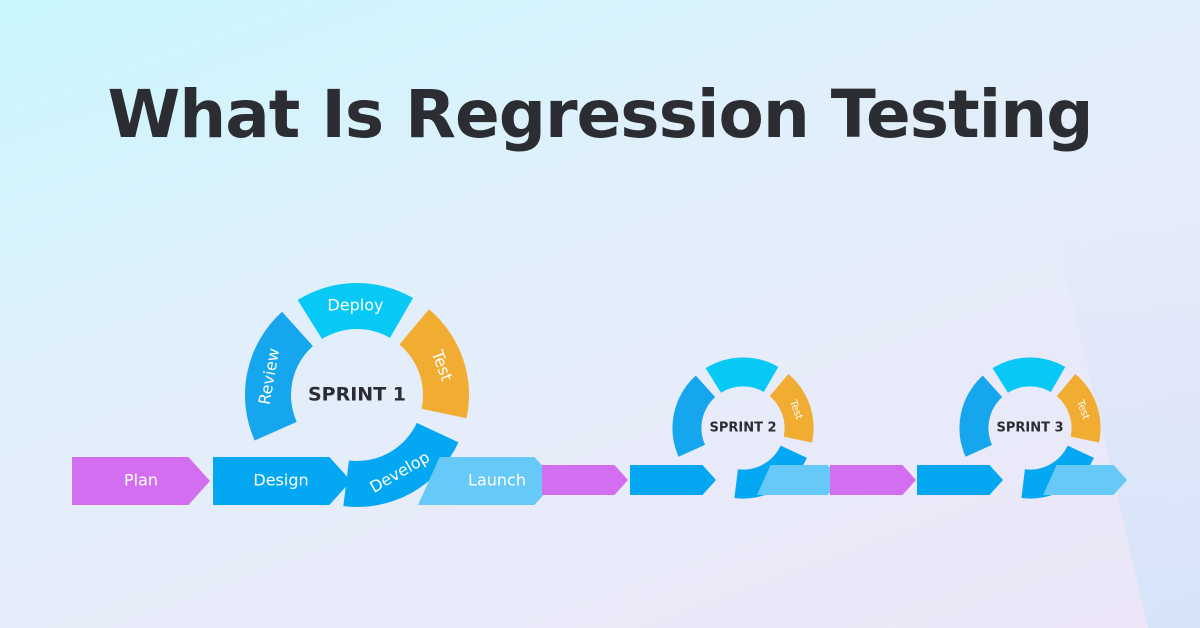  Describe the element at coordinates (434, 364) in the screenshot. I see `sprint-1-test-segment` at that location.